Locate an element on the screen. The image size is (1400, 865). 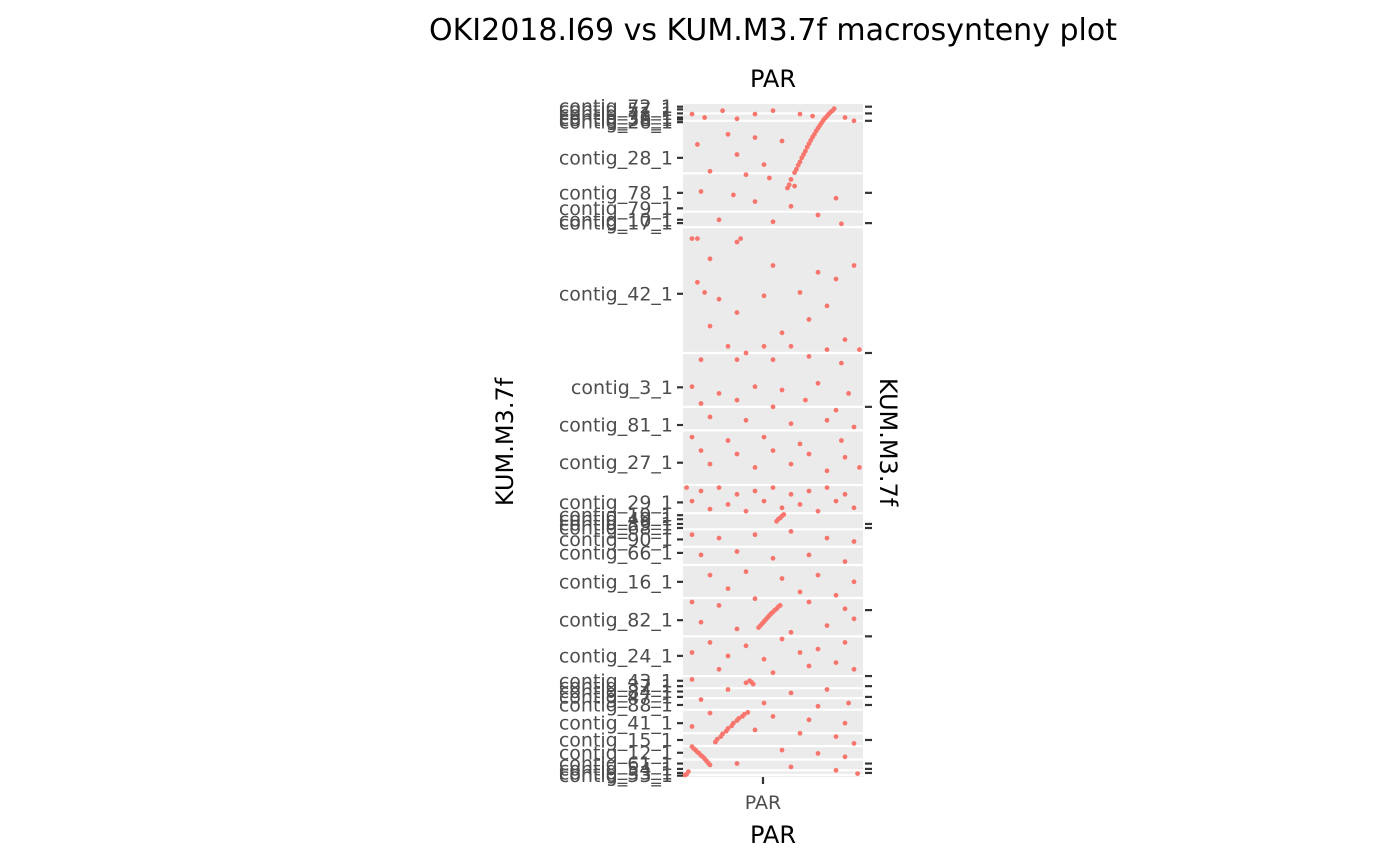
right-axis-ticks is located at coordinates (868, 440).